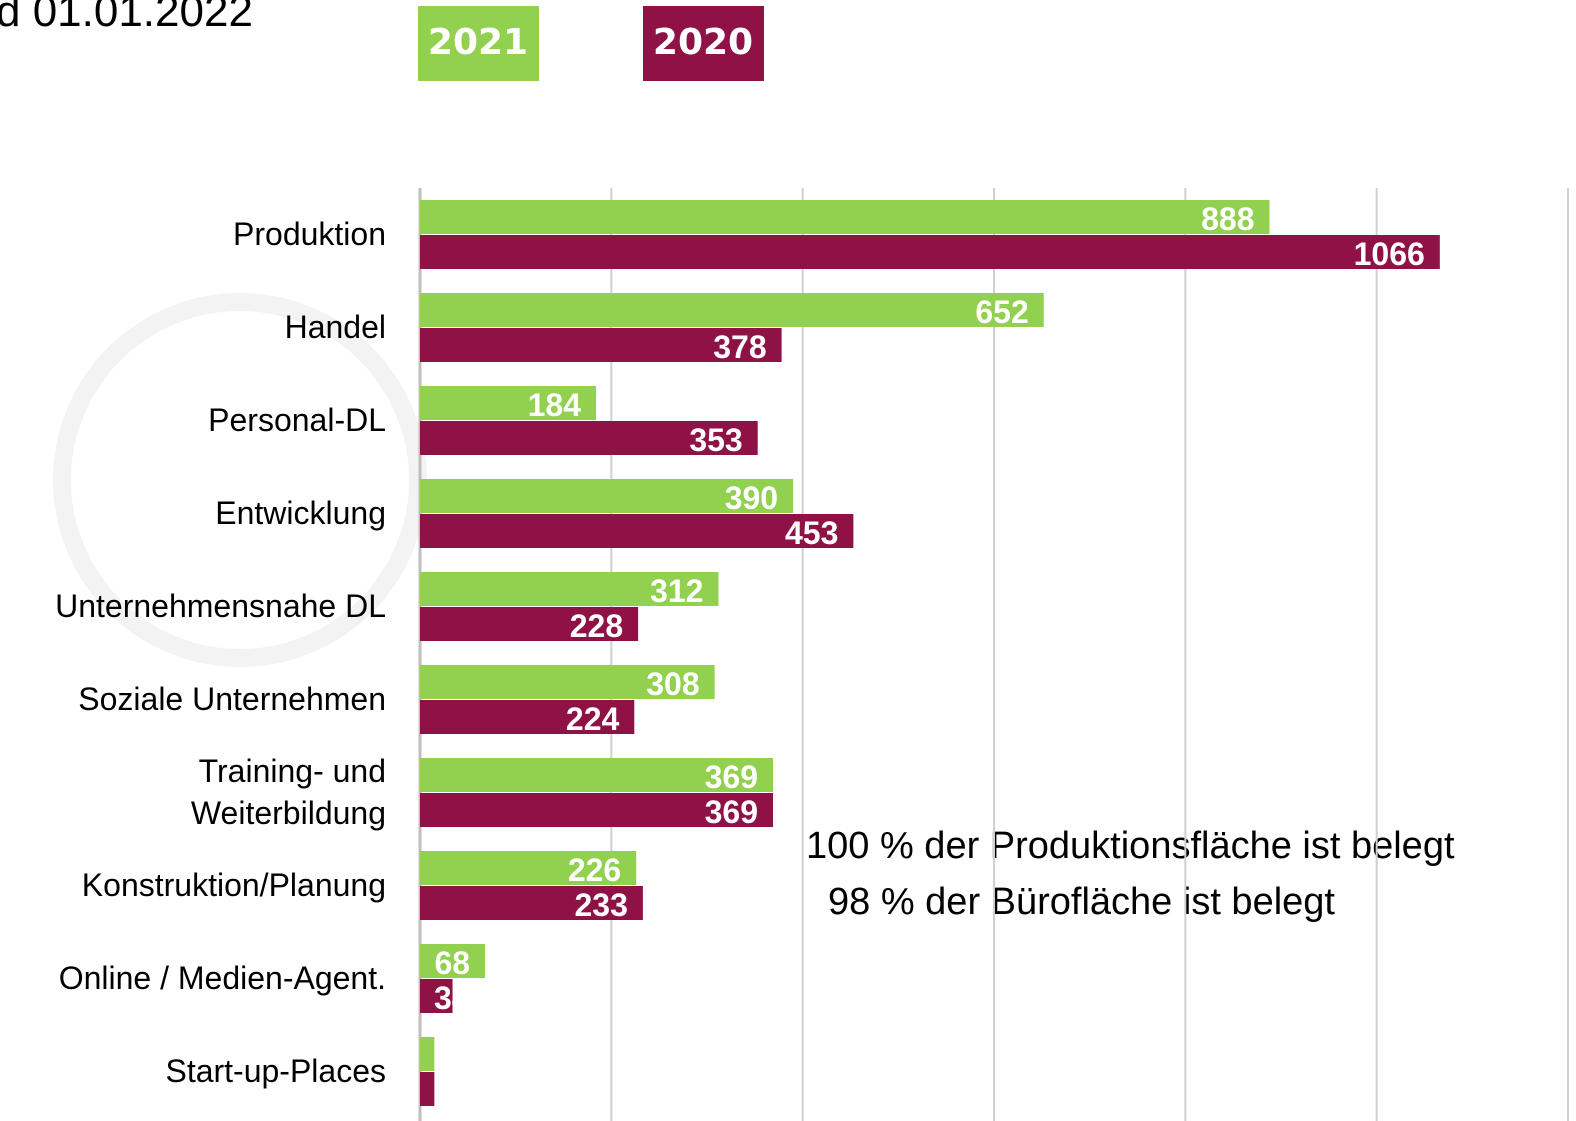 The width and height of the screenshot is (1576, 1121). I want to click on data-label: 233, so click(601, 905).